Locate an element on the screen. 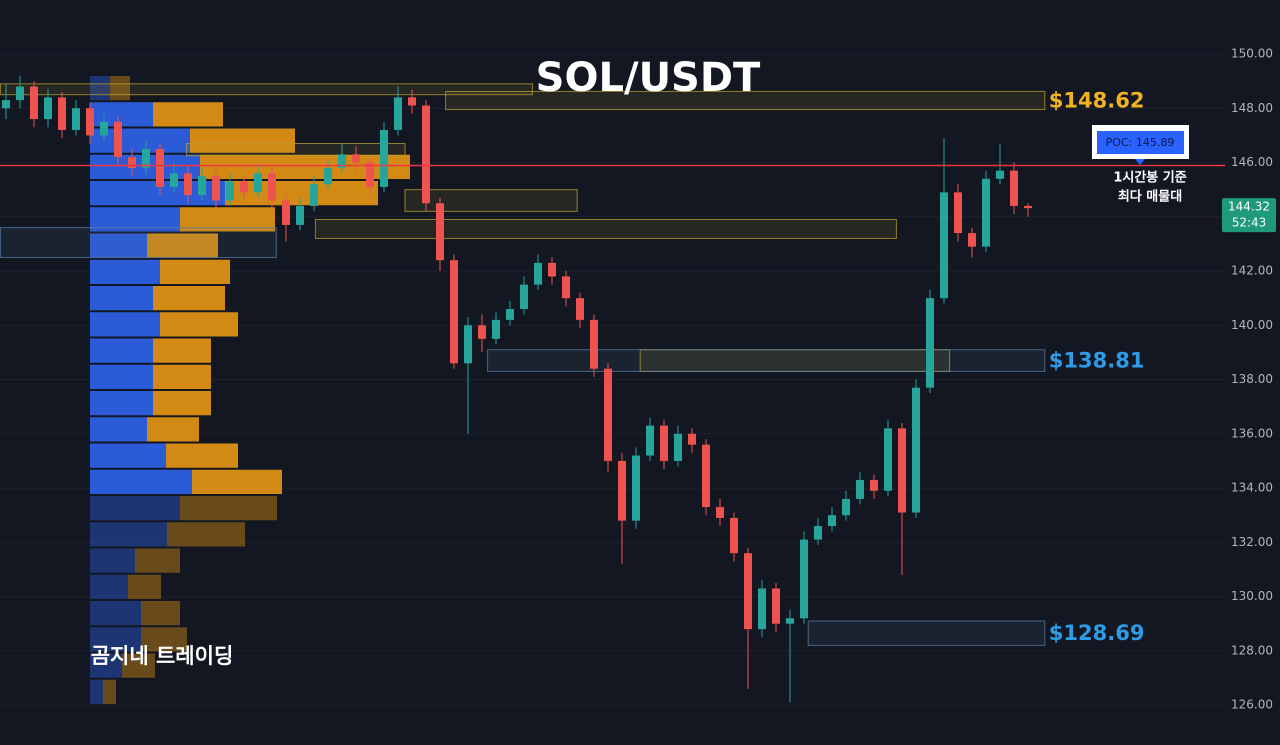 Image resolution: width=1280 pixels, height=745 pixels. y-tick-label: 140.00 is located at coordinates (1252, 325).